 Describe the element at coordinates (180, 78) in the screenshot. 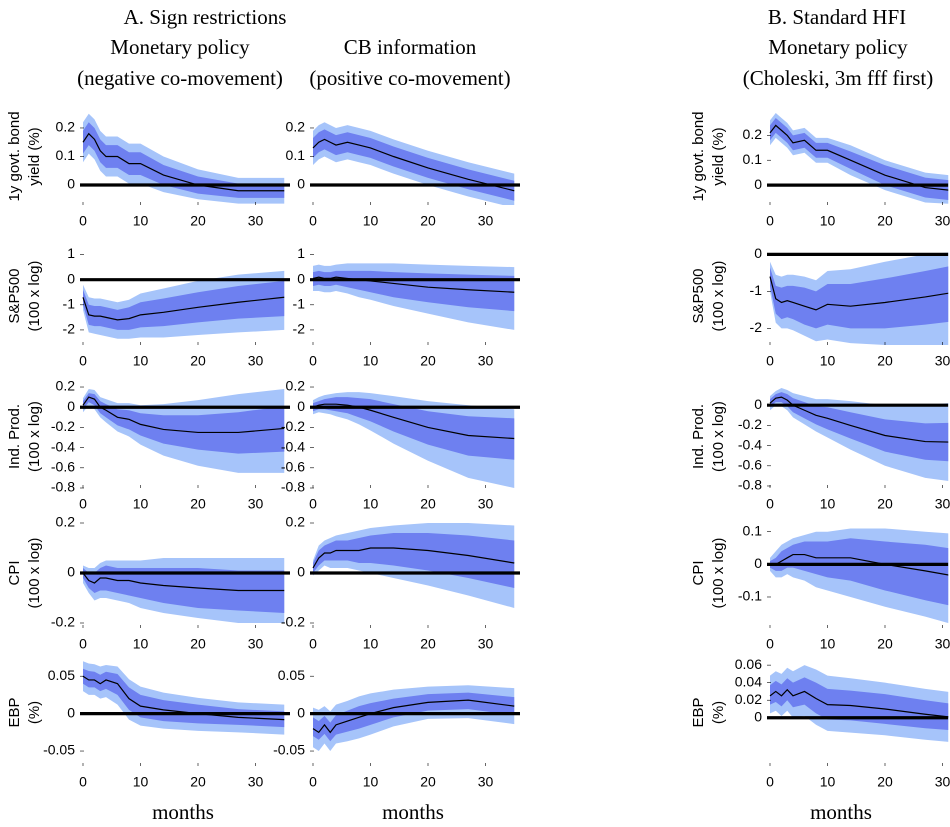

I see `column-title: (negative co-movement)` at that location.